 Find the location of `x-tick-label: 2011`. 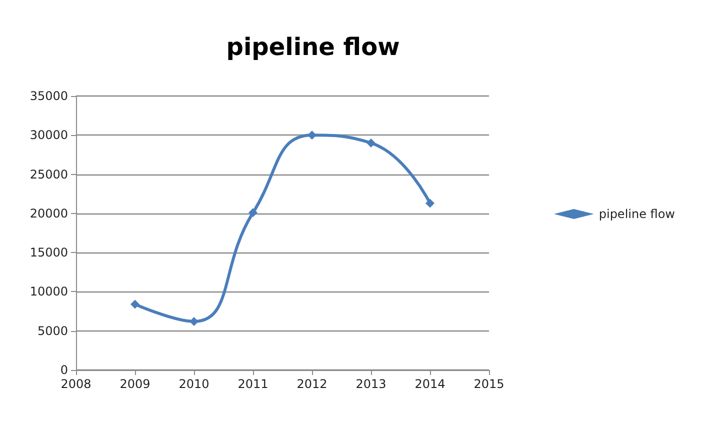

x-tick-label: 2011 is located at coordinates (253, 384).